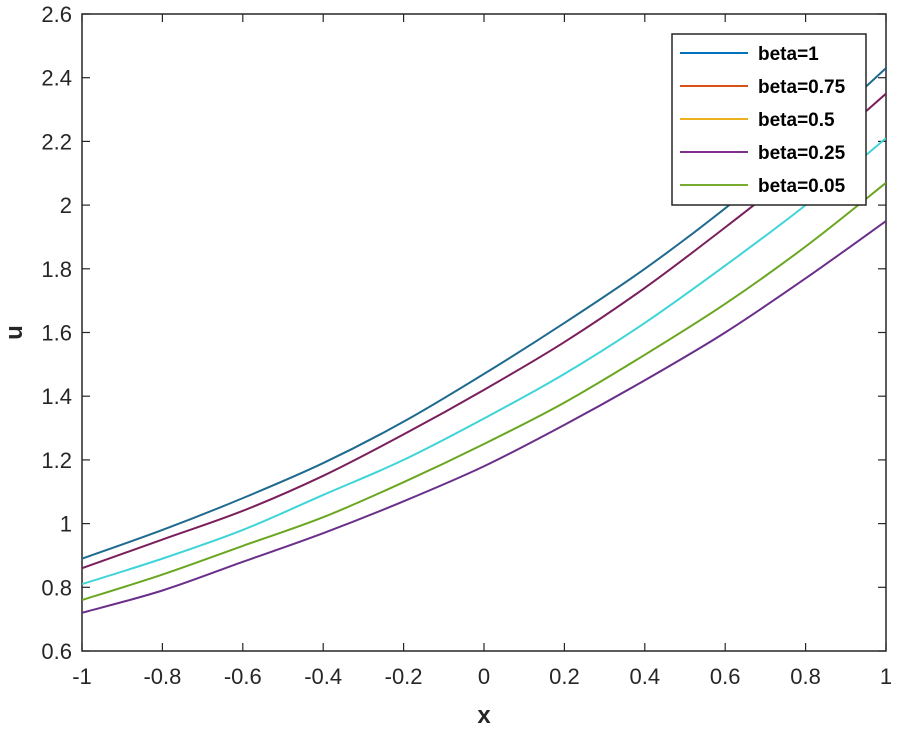 This screenshot has width=900, height=734. What do you see at coordinates (56, 460) in the screenshot?
I see `y-tick-label: 1.2` at bounding box center [56, 460].